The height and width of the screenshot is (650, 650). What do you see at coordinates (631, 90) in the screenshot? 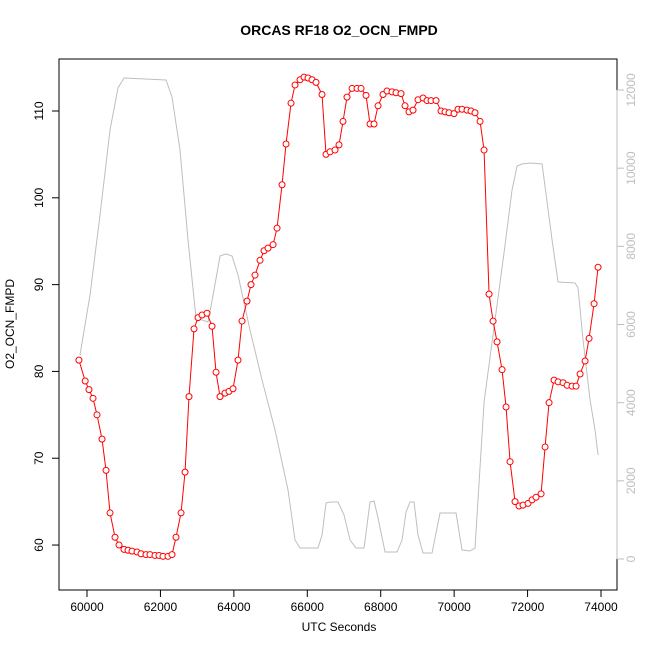
I see `y2-tick-label: 12000` at bounding box center [631, 90].